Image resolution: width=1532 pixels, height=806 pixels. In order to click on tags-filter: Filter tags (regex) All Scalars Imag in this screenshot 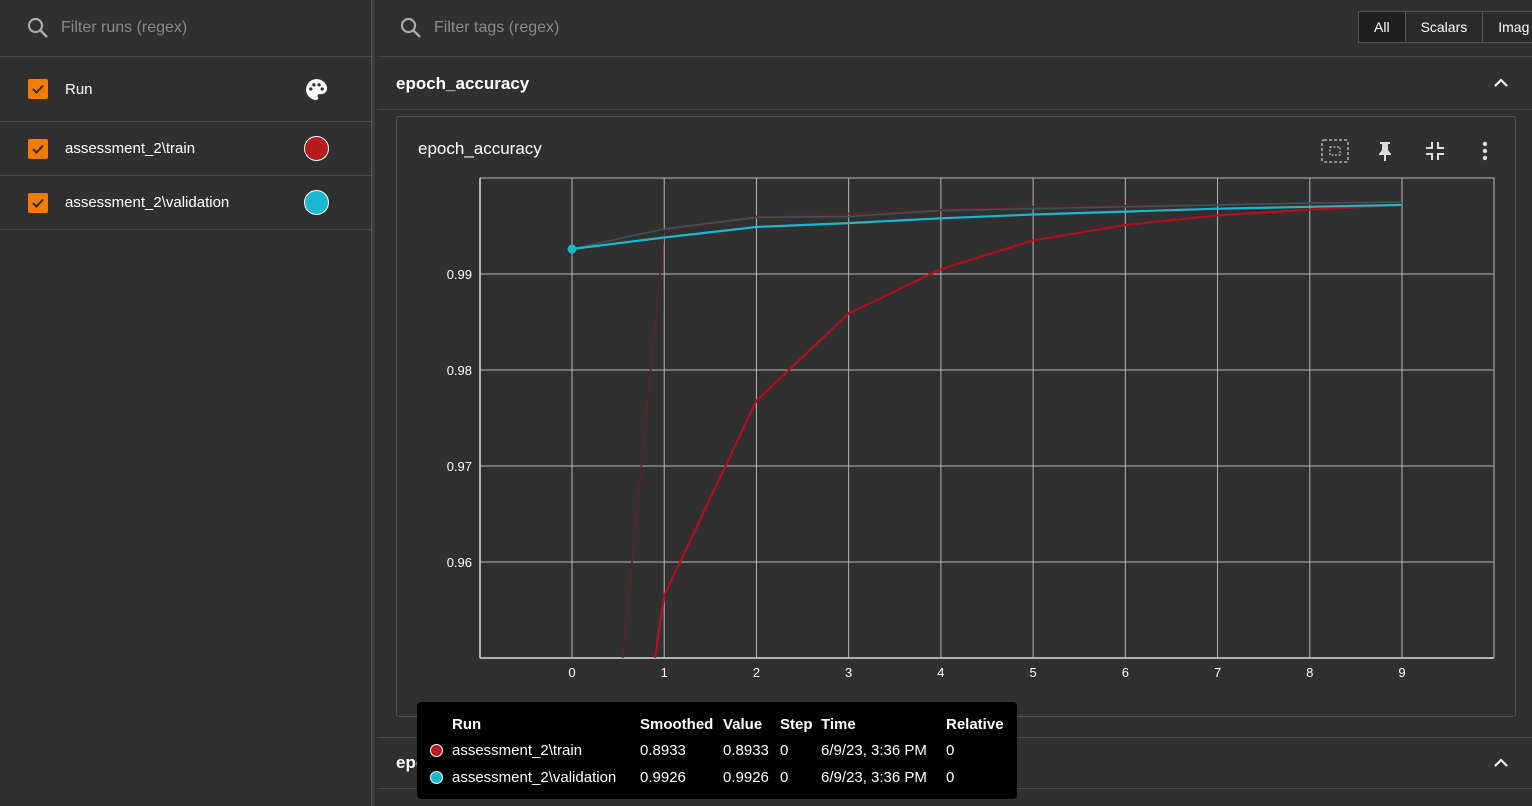, I will do `click(954, 28)`.